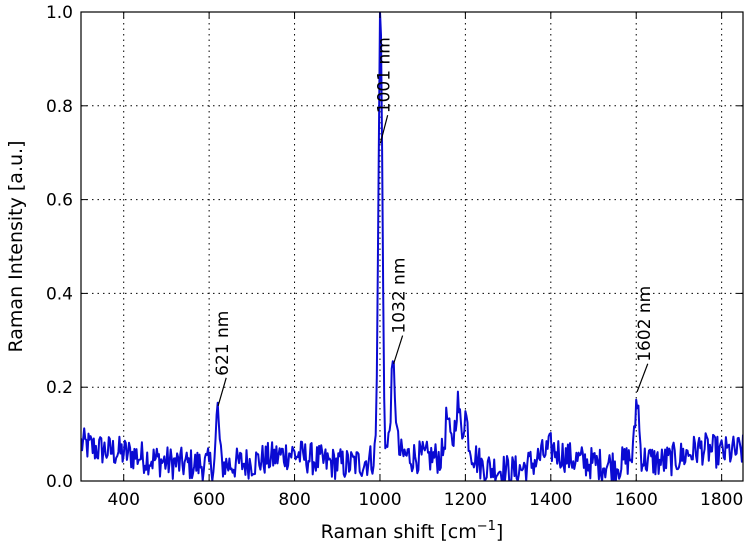  I want to click on y-tick-label: 0.4, so click(59, 294).